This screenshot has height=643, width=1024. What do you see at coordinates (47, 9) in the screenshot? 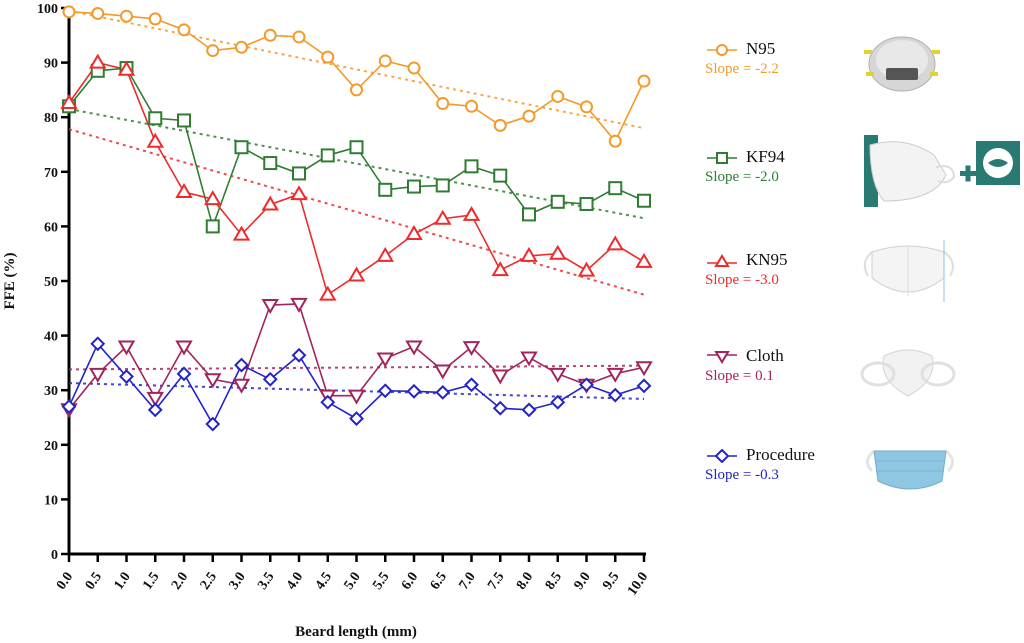
I see `y-tick-label: 100` at bounding box center [47, 9].